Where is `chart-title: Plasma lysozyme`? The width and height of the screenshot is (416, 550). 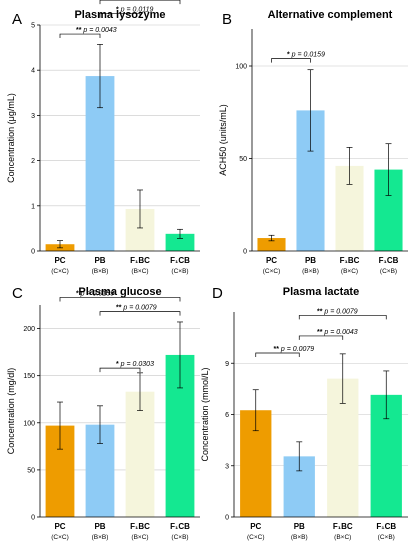
chart-title: Plasma lysozyme is located at coordinates (119, 15).